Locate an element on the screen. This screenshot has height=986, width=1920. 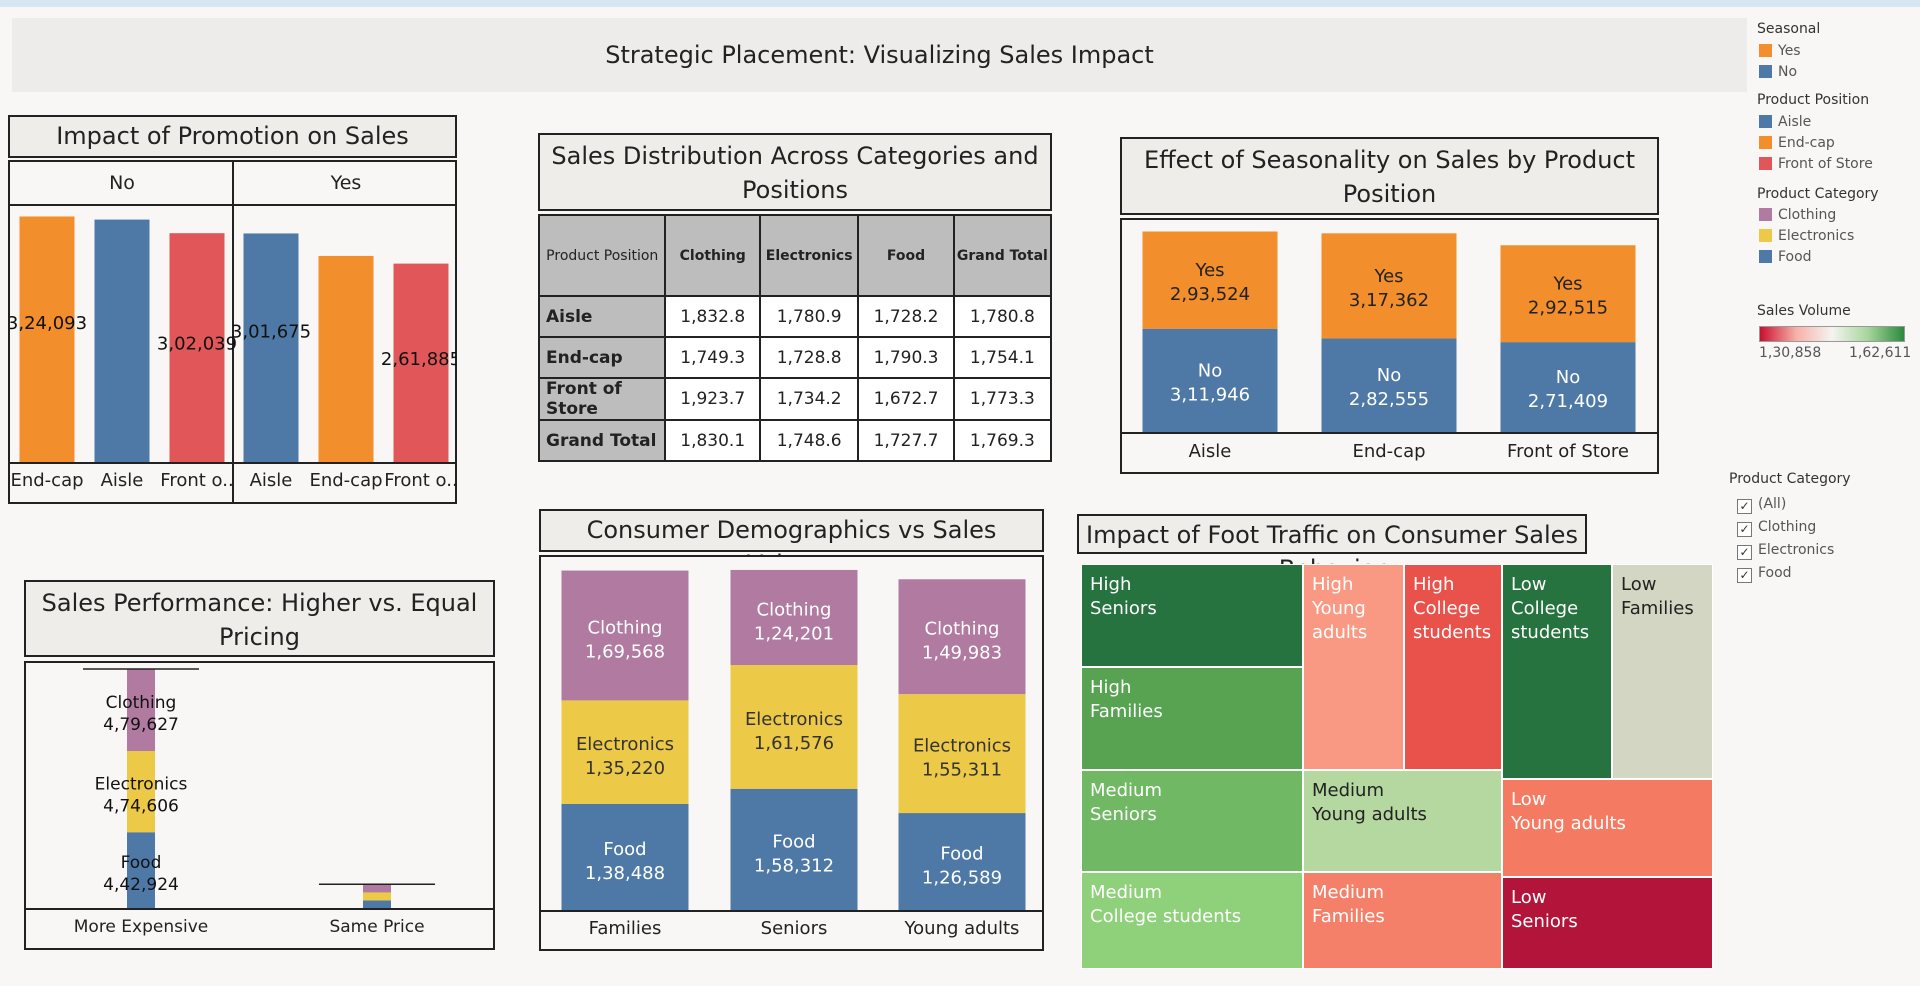
table-cell: 1,728.2 is located at coordinates (906, 316).